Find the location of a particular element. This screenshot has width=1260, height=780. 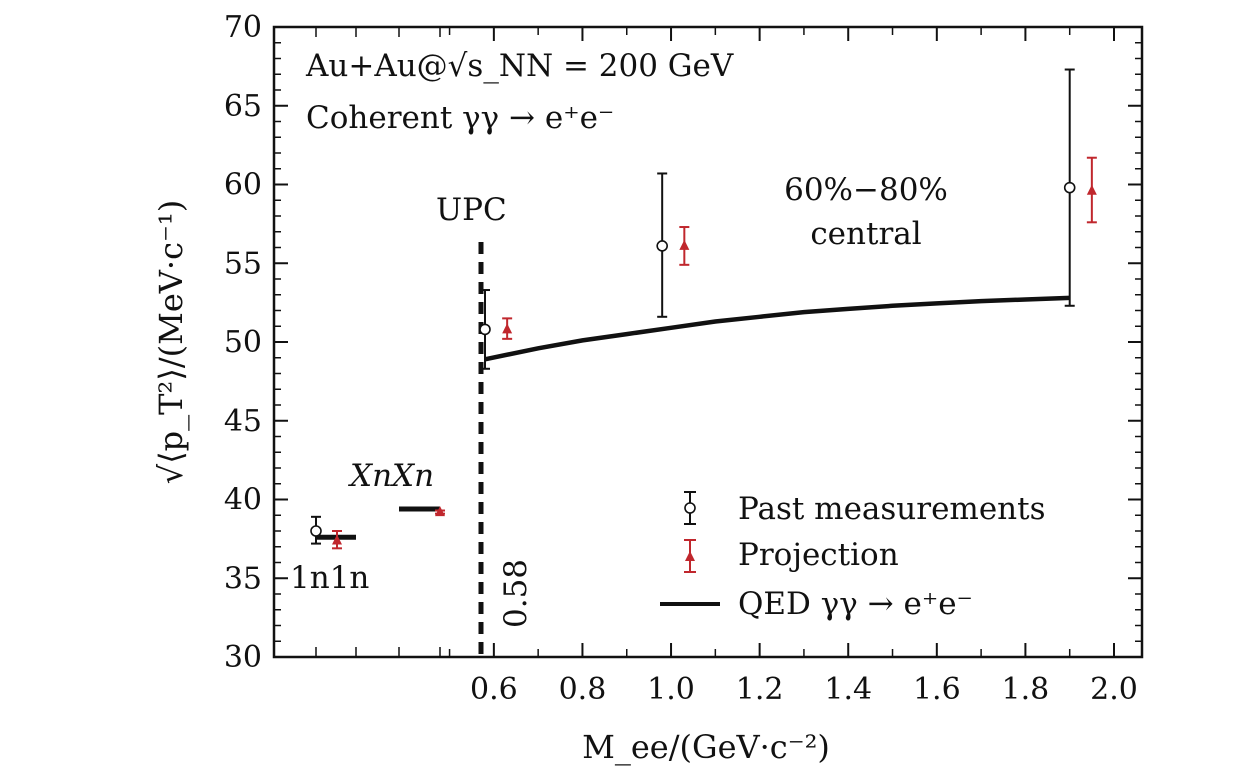

x-tick-label: 1.6 is located at coordinates (937, 689).